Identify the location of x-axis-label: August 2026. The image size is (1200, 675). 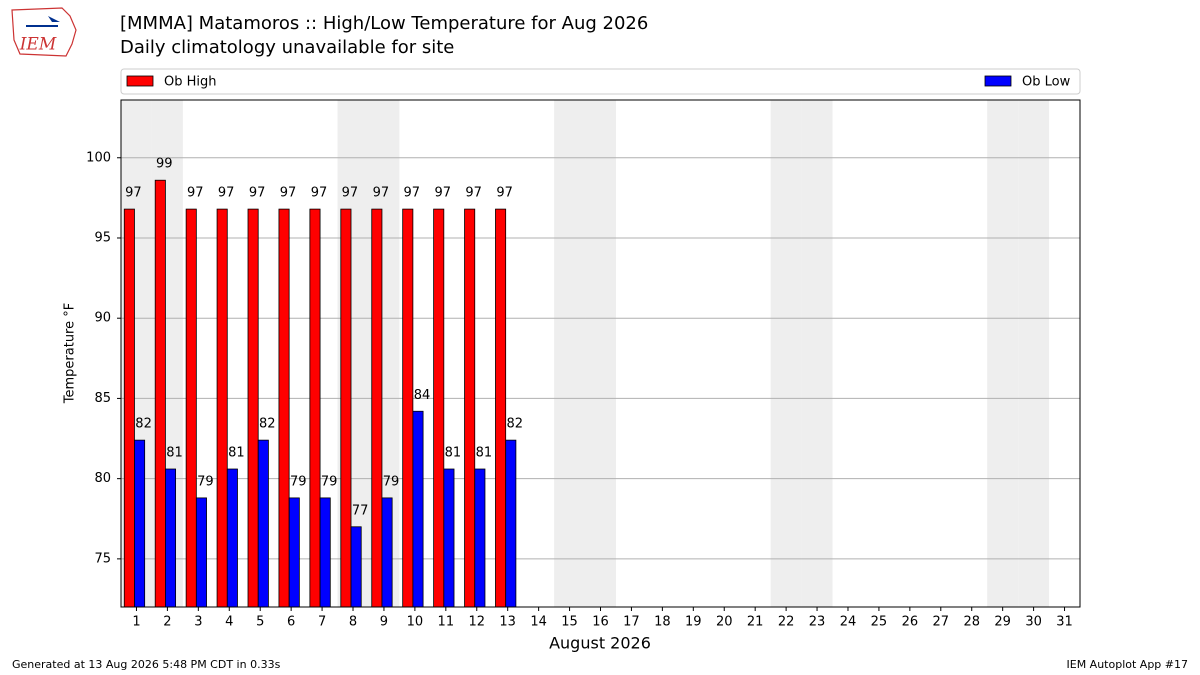
(600, 643).